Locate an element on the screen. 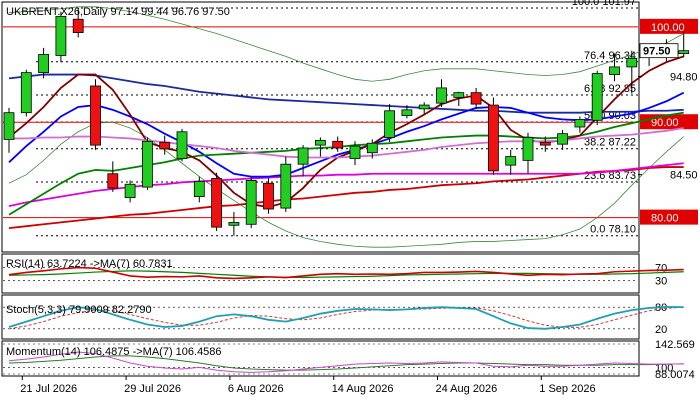 The width and height of the screenshot is (700, 405). momentum-title: Momentum(14) 106.4875 ->MA(7) 106.4586 is located at coordinates (114, 352).